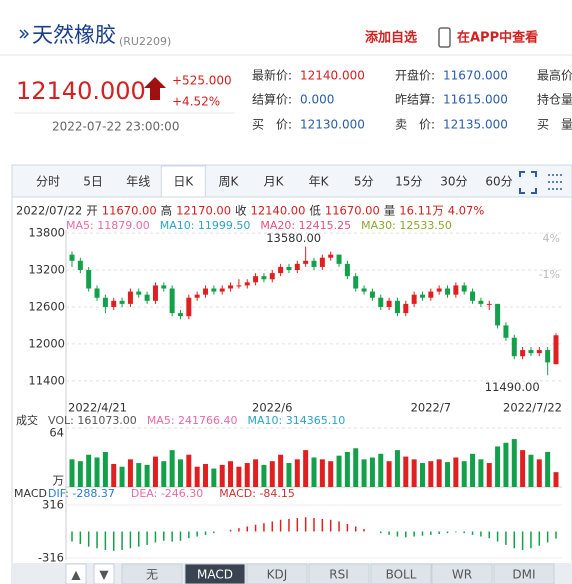  Describe the element at coordinates (453, 182) in the screenshot. I see `tab: 30分` at that location.